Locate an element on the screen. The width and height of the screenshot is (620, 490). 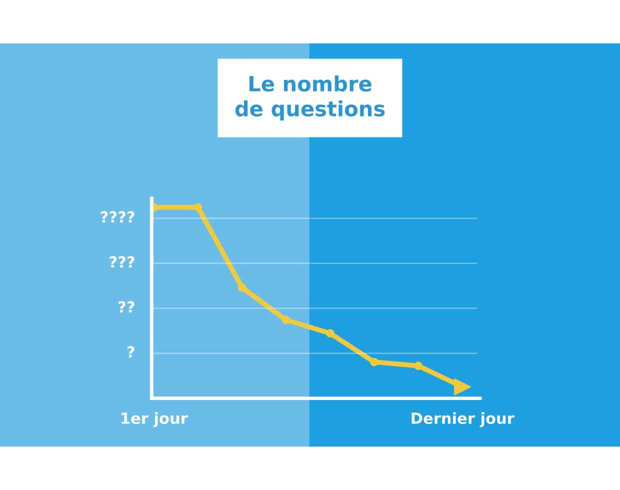
x-tick-label: Dernier jour is located at coordinates (463, 420).